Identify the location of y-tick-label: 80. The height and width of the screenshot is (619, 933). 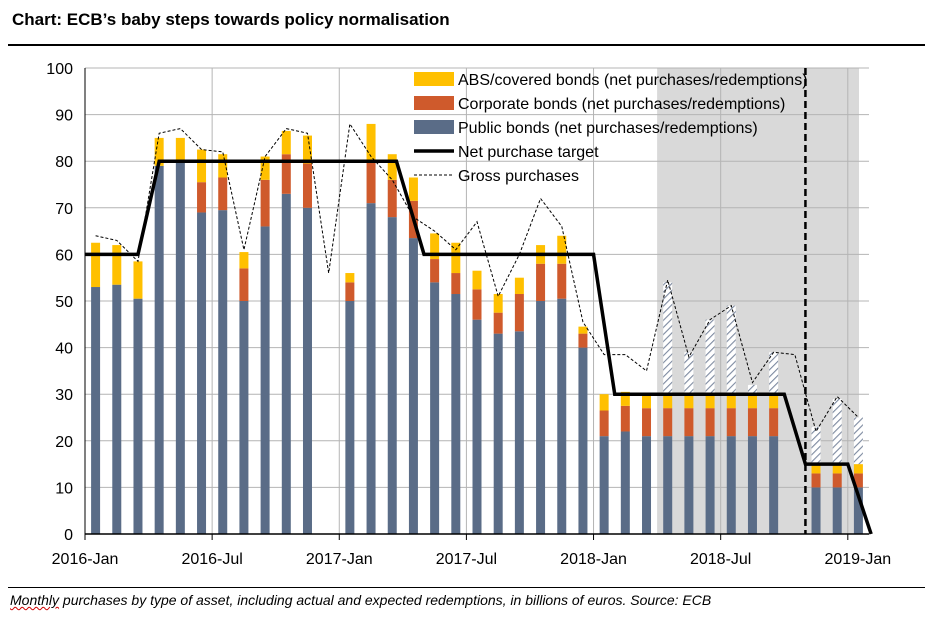
(64, 162).